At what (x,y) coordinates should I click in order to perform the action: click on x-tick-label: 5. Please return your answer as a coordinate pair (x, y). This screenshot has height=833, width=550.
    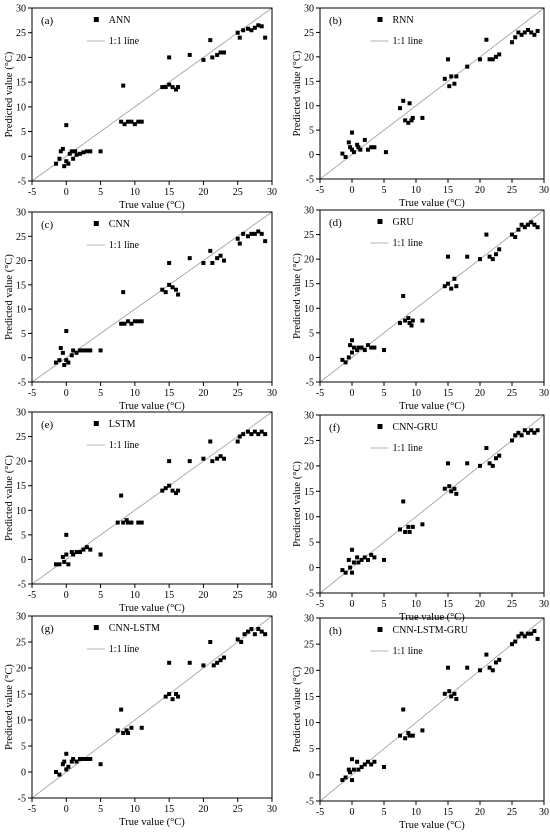
    Looking at the image, I should click on (100, 595).